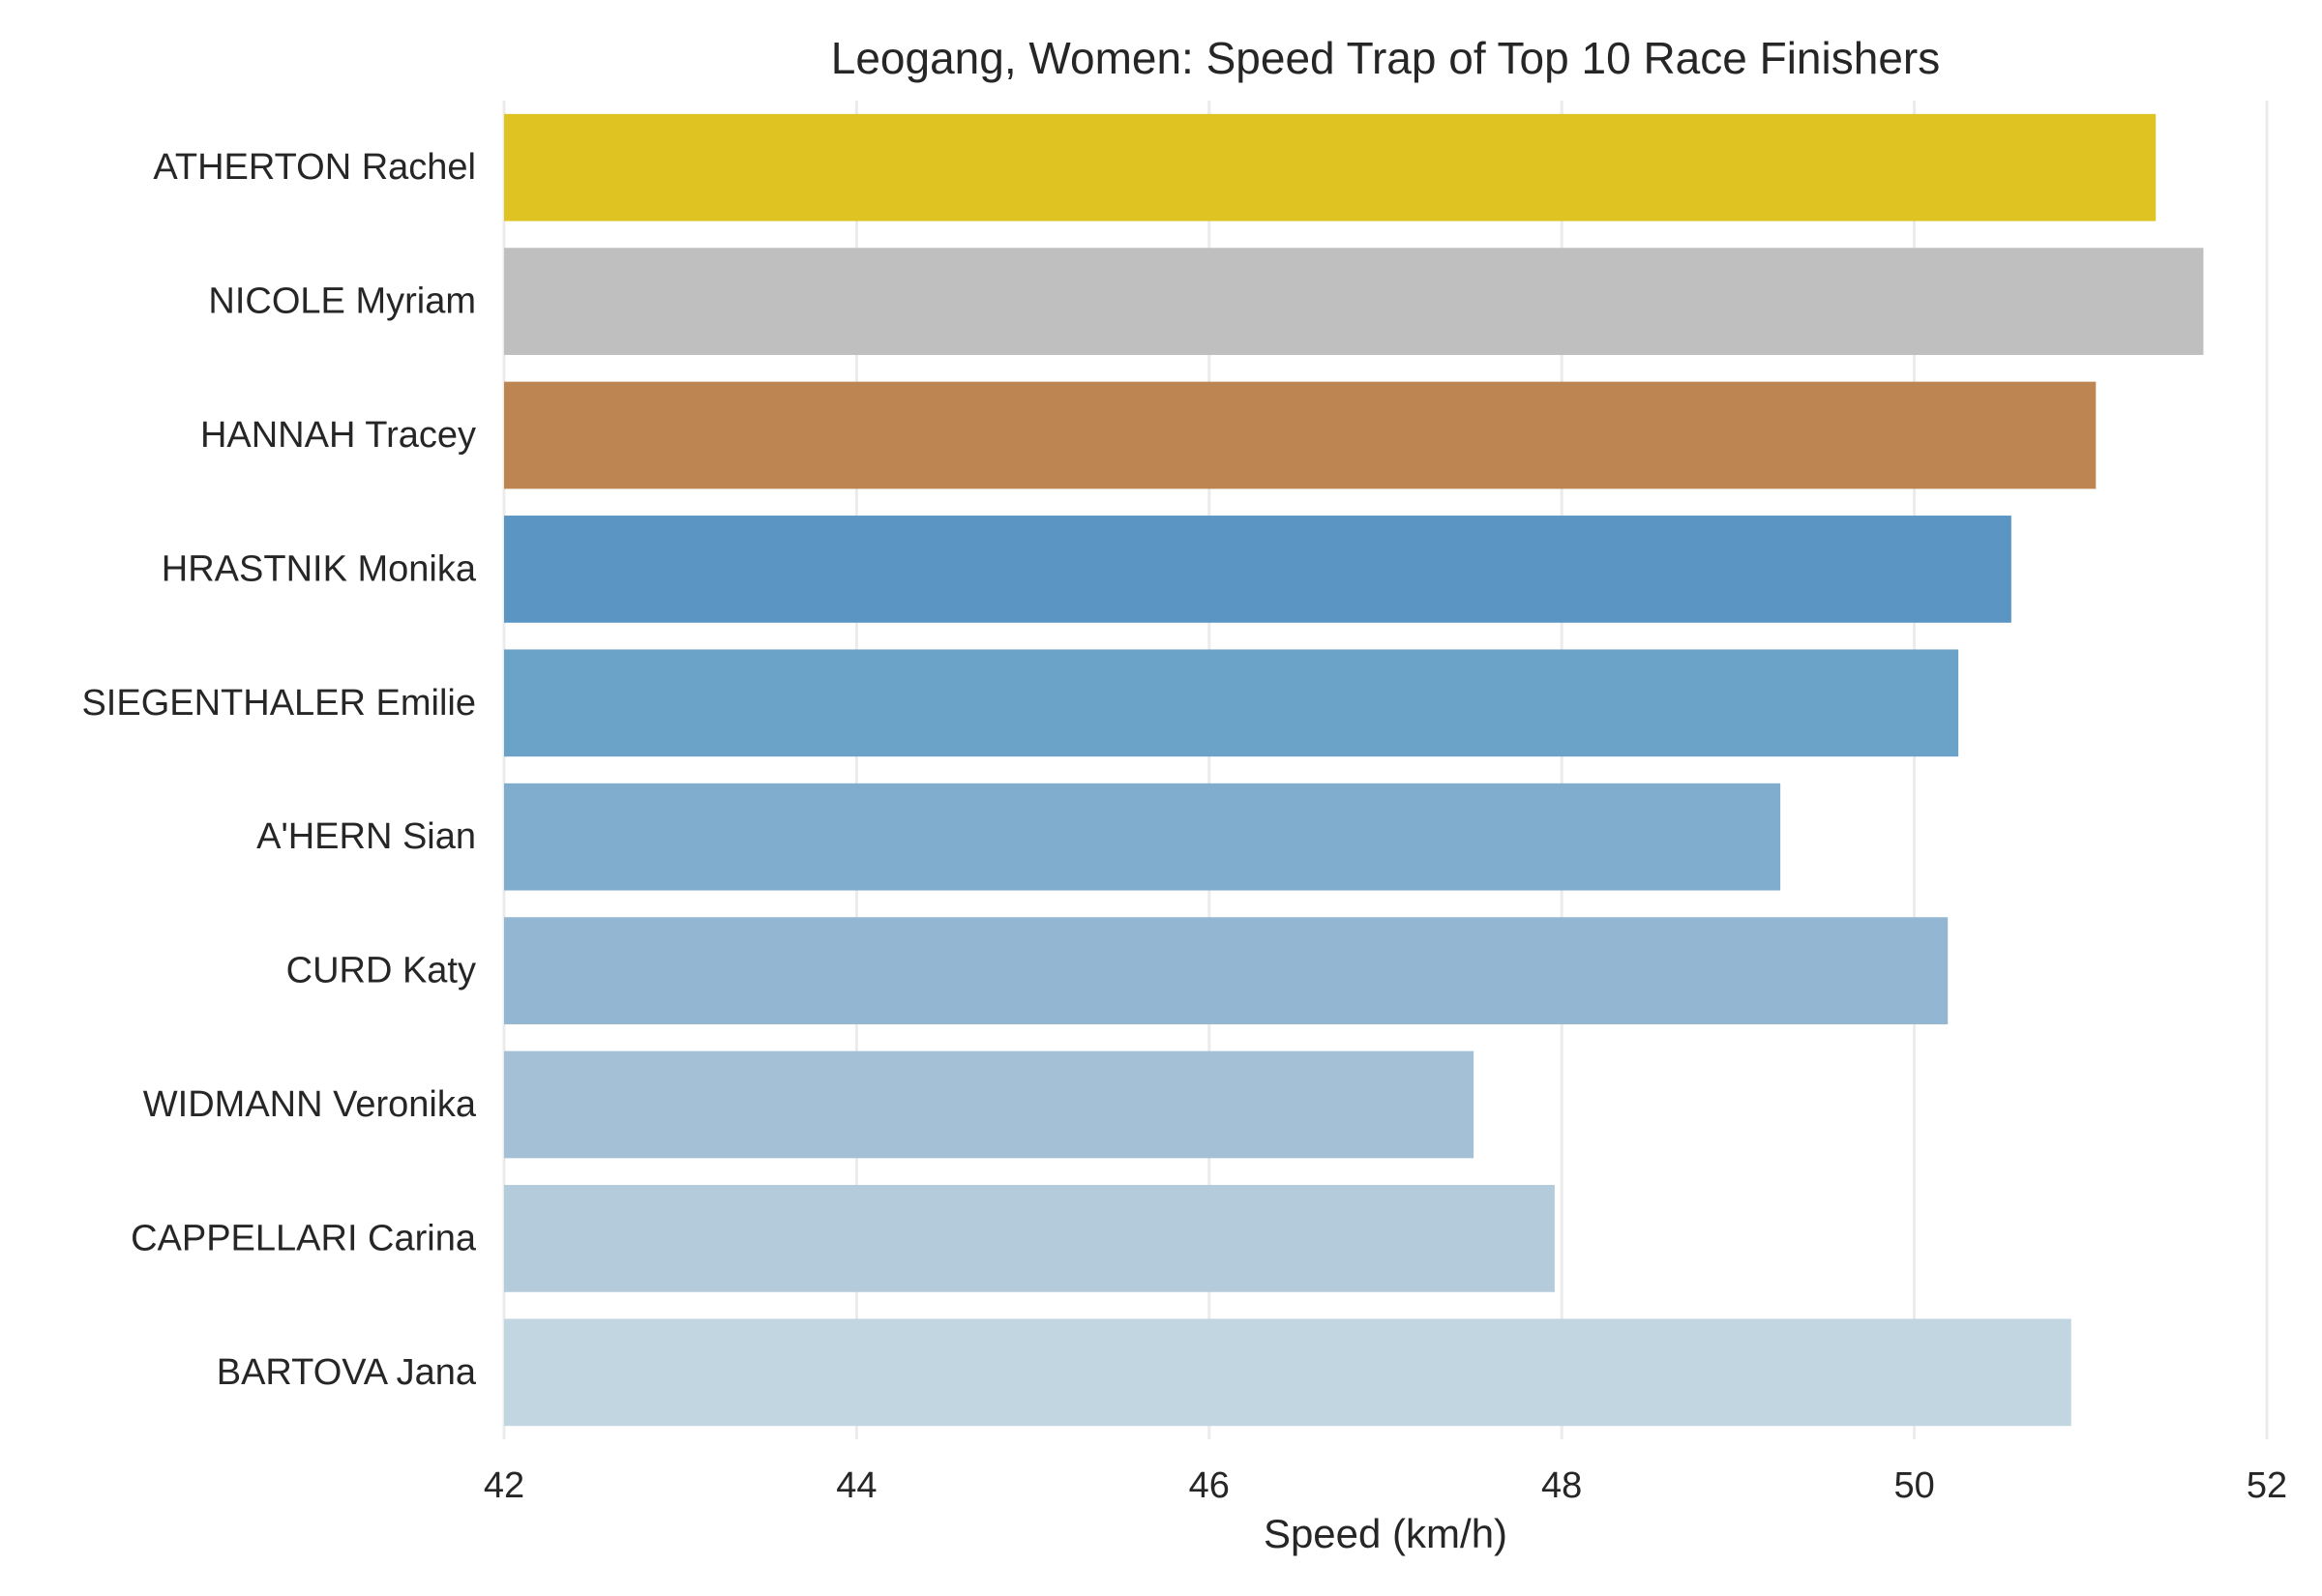 The height and width of the screenshot is (1596, 2322). Describe the element at coordinates (278, 703) in the screenshot. I see `category-label: SIEGENTHALER Emilie` at that location.